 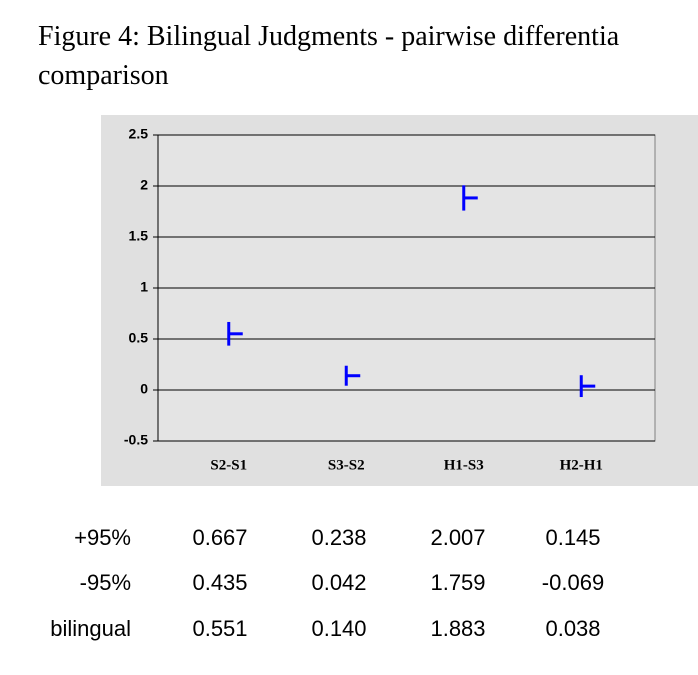 I want to click on table-cell: 1.759, so click(x=457, y=582).